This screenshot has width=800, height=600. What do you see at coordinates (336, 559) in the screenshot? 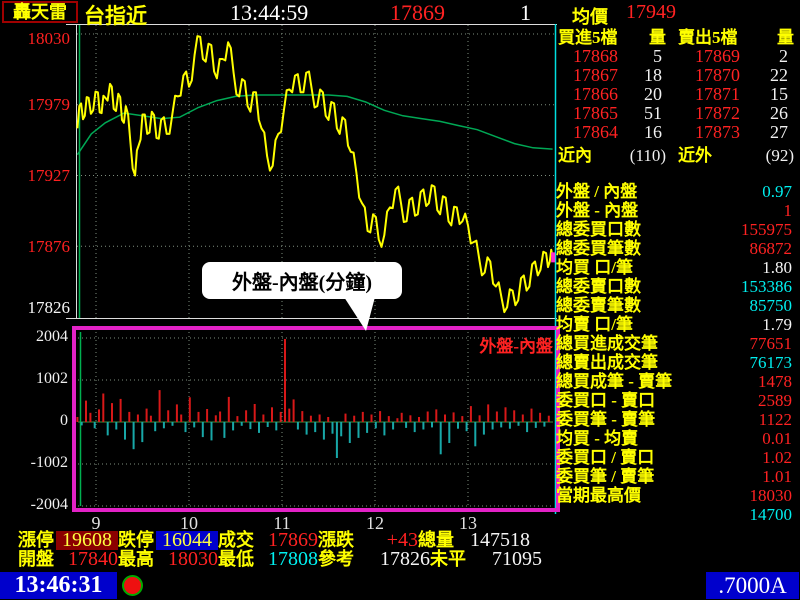
I see `status-label: 參考` at bounding box center [336, 559].